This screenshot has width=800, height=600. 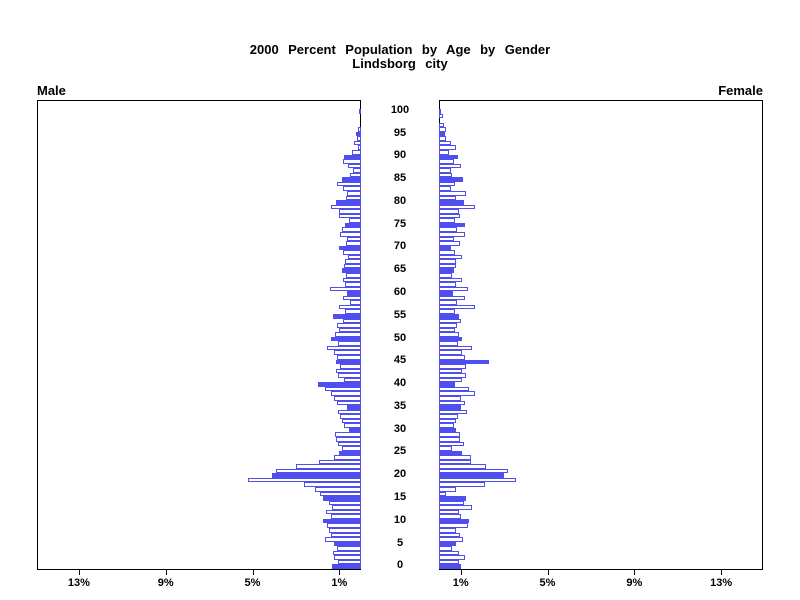 What do you see at coordinates (740, 90) in the screenshot?
I see `female-axis-header: Female` at bounding box center [740, 90].